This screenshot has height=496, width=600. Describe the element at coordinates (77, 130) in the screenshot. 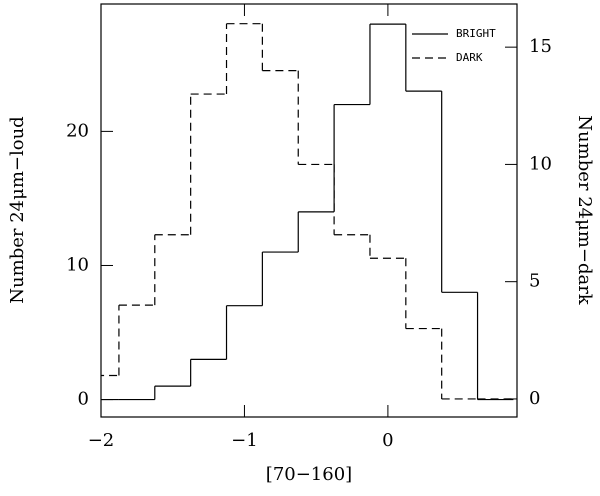

I see `y-tick-label: 20` at that location.